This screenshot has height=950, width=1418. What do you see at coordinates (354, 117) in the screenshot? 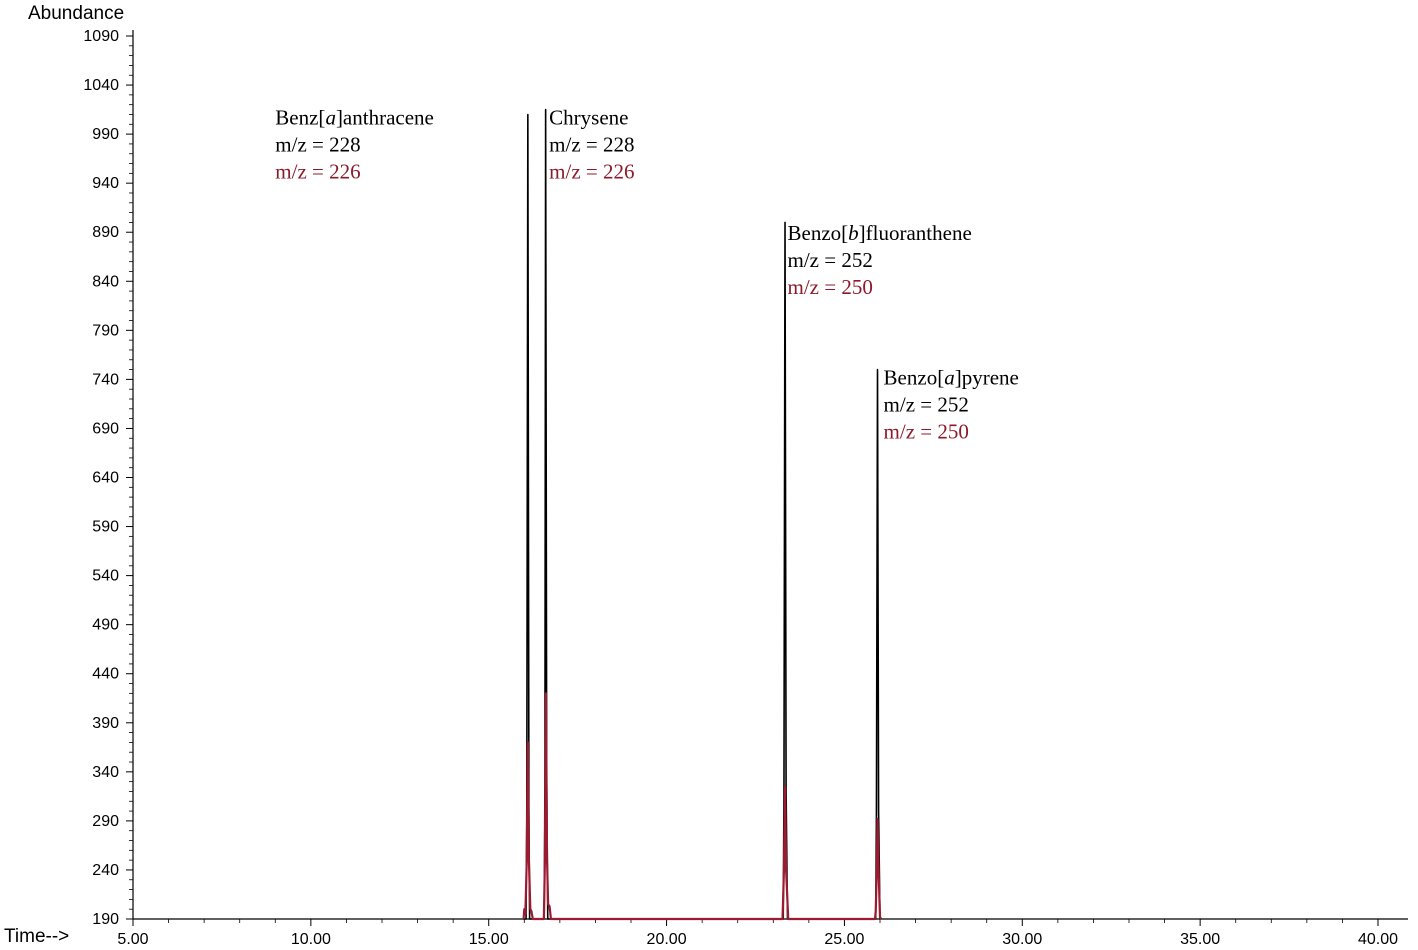
I see `annotation-label: Benz[a]anthracene` at bounding box center [354, 117].